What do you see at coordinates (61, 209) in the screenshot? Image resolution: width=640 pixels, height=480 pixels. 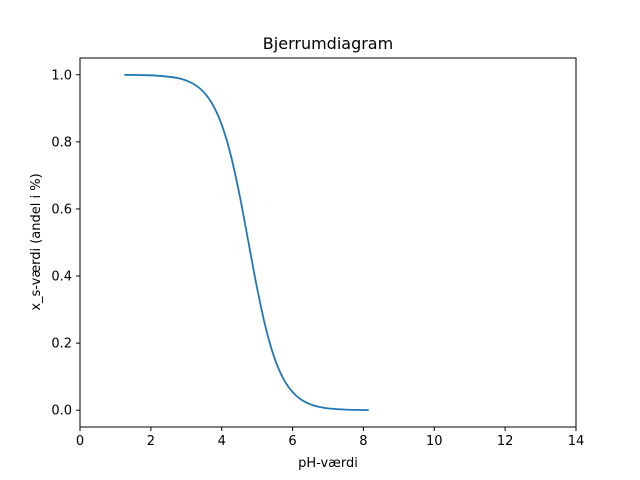 I see `y-tick-label: 0.6` at bounding box center [61, 209].